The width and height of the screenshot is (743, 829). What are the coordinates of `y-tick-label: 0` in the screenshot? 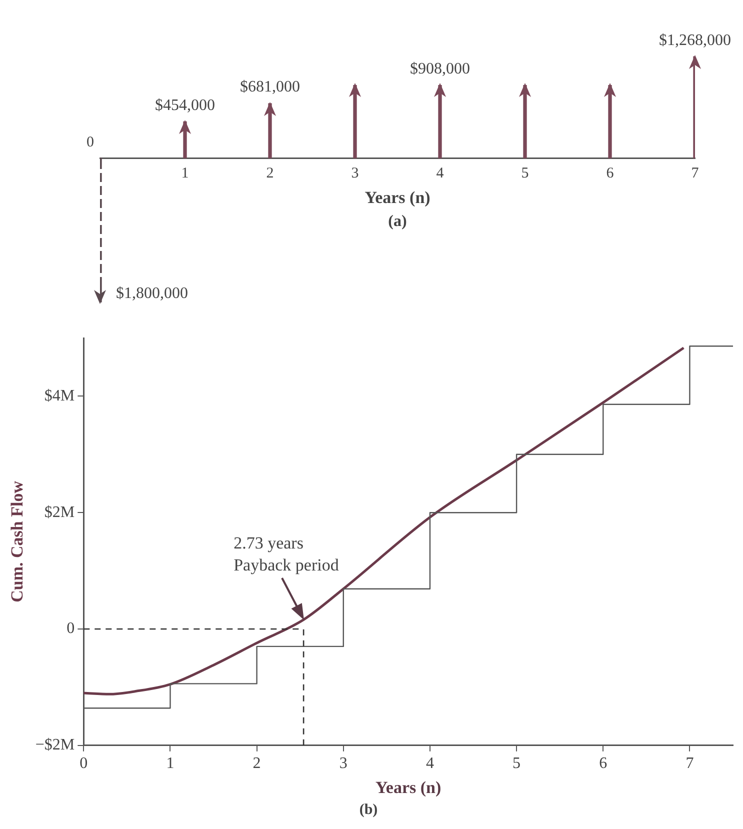 It's located at (70, 629).